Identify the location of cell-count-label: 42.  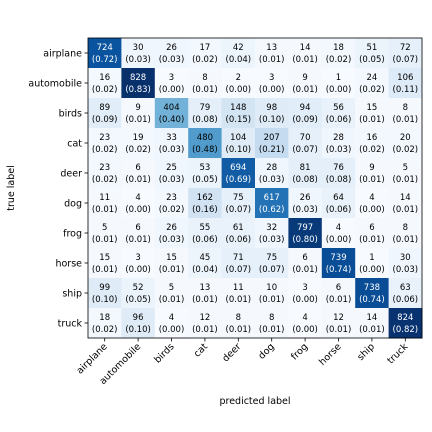
(238, 48).